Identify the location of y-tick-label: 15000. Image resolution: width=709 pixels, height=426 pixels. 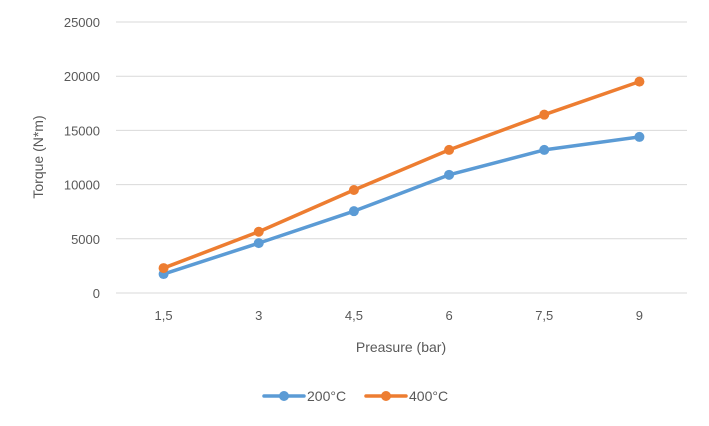
(82, 130).